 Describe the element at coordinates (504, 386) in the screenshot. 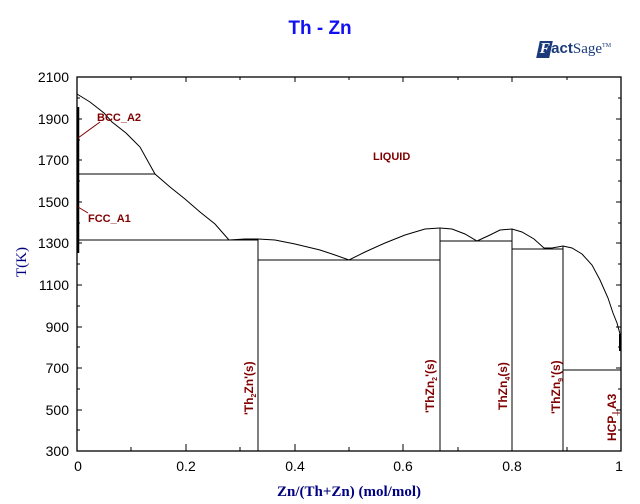

I see `label-thzn4: ThZn4(s)` at that location.